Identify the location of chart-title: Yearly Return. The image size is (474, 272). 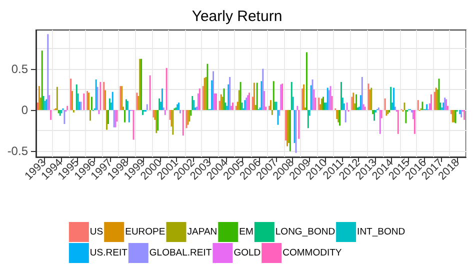
(237, 16).